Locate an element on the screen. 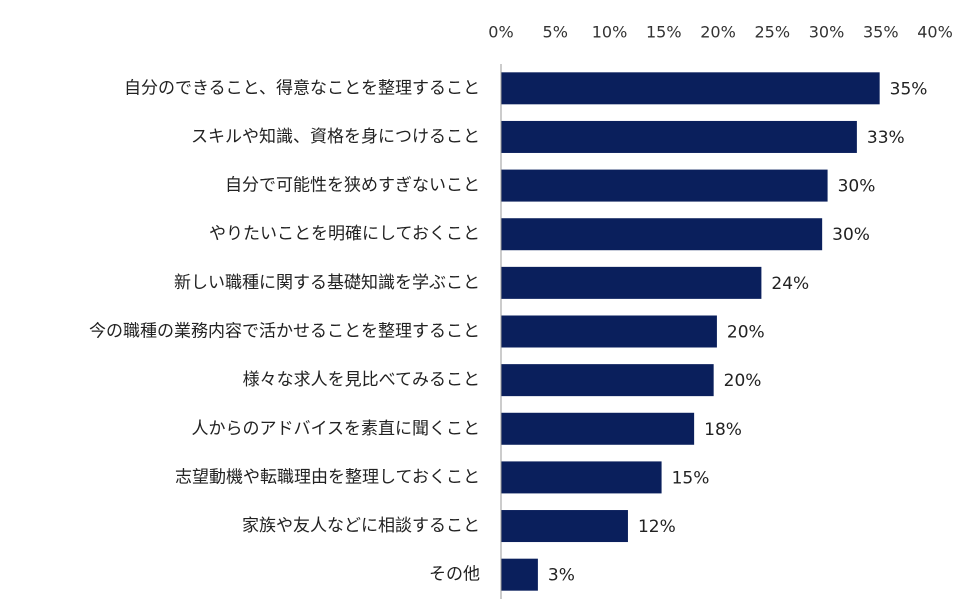 The image size is (972, 600). category-label: やりたいことを明確にしておくこと is located at coordinates (344, 234).